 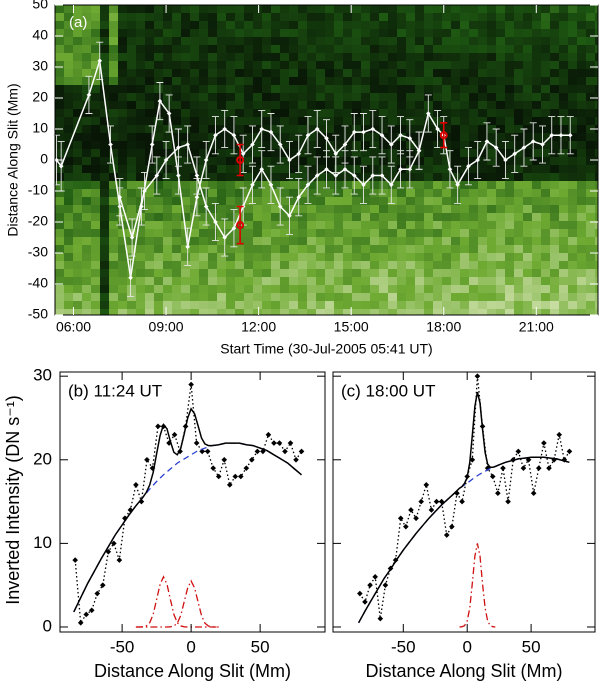 What do you see at coordinates (47, 625) in the screenshot?
I see `y-tick-label: 0` at bounding box center [47, 625].